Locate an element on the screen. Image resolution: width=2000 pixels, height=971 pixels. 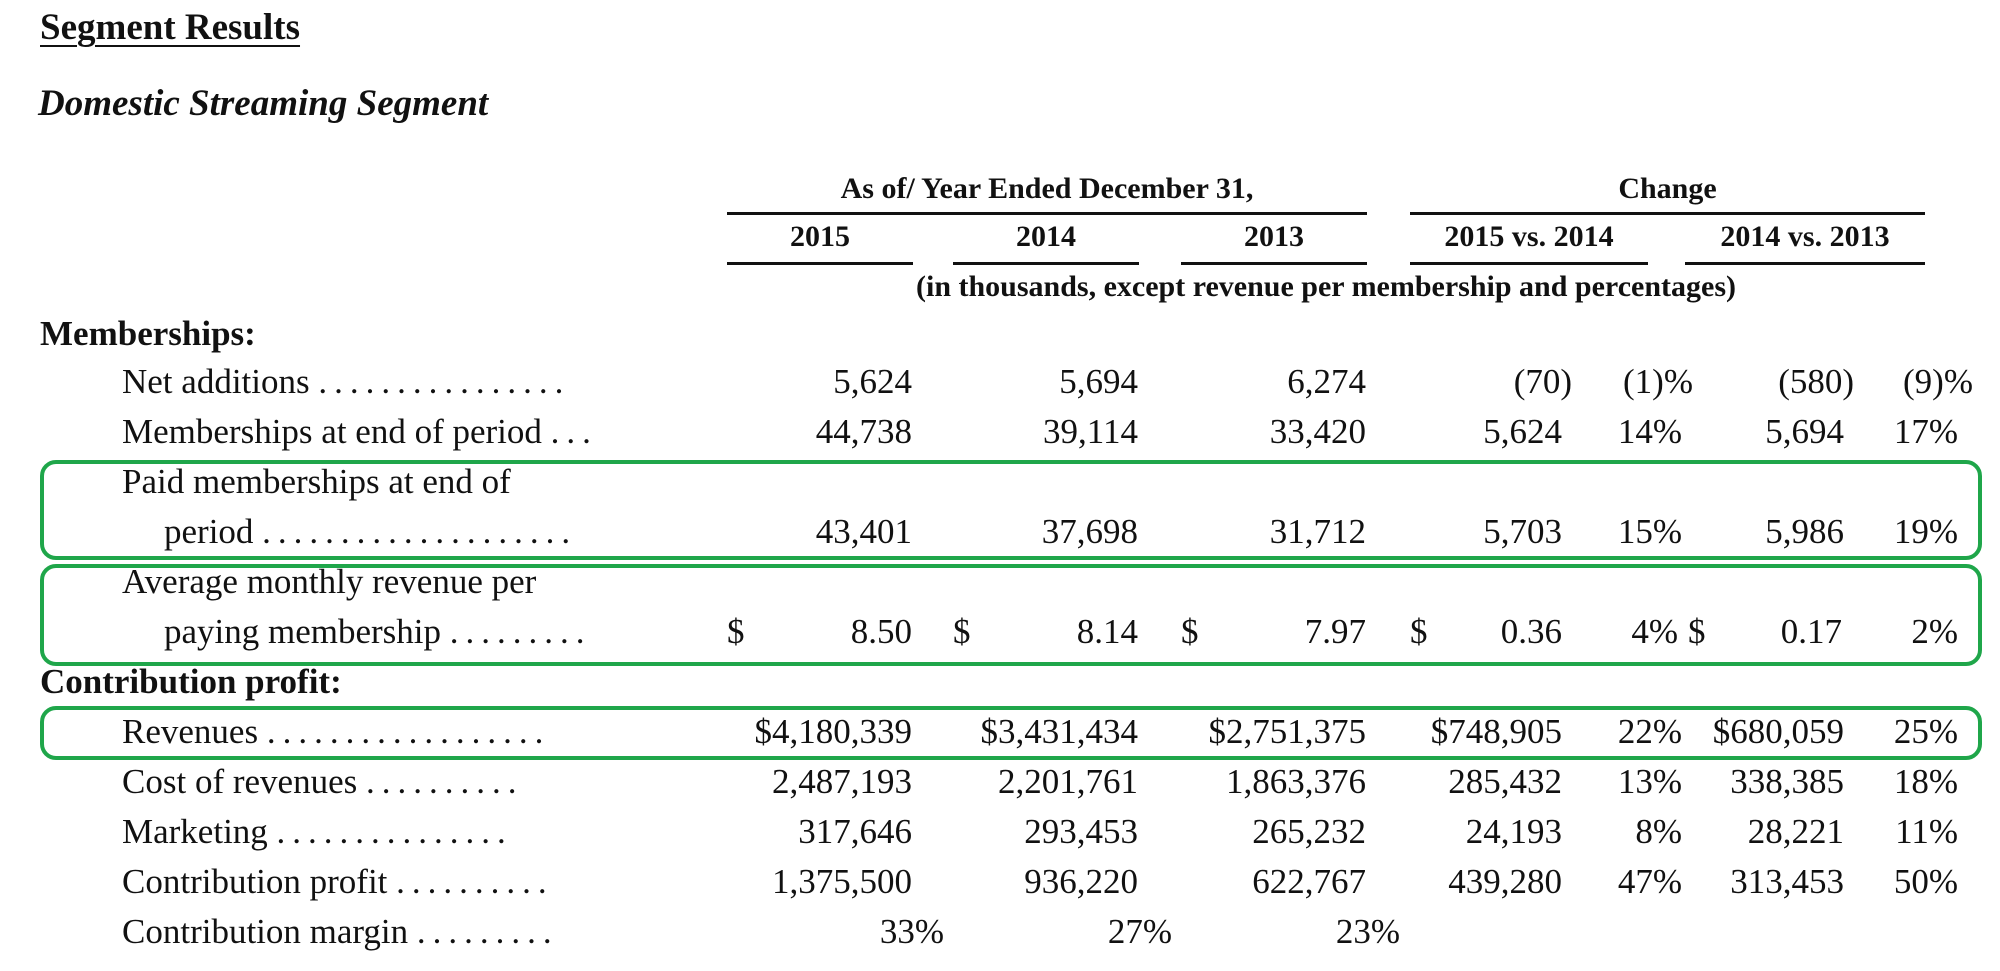
cell-2013: 33,420 is located at coordinates (1317, 431).